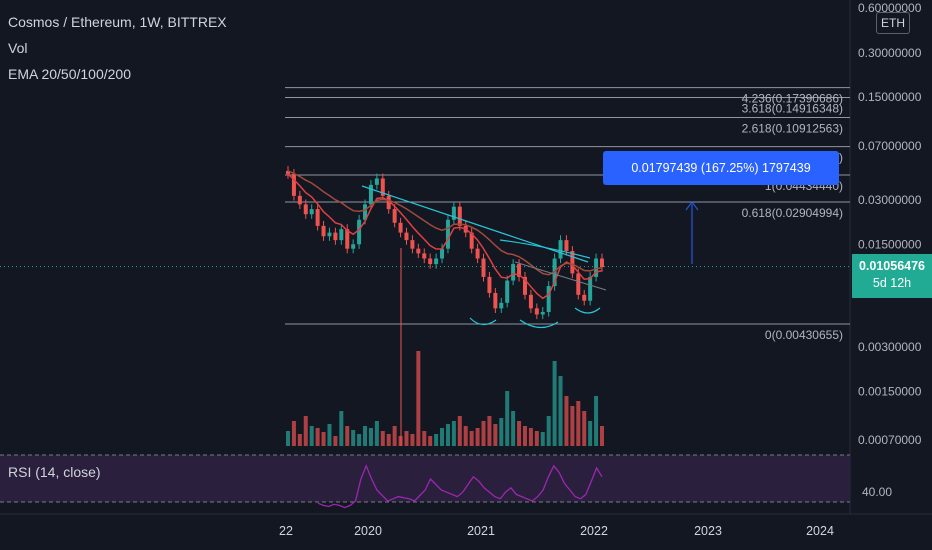 Image resolution: width=932 pixels, height=550 pixels. I want to click on price-tick-label: 0.00070000, so click(890, 440).